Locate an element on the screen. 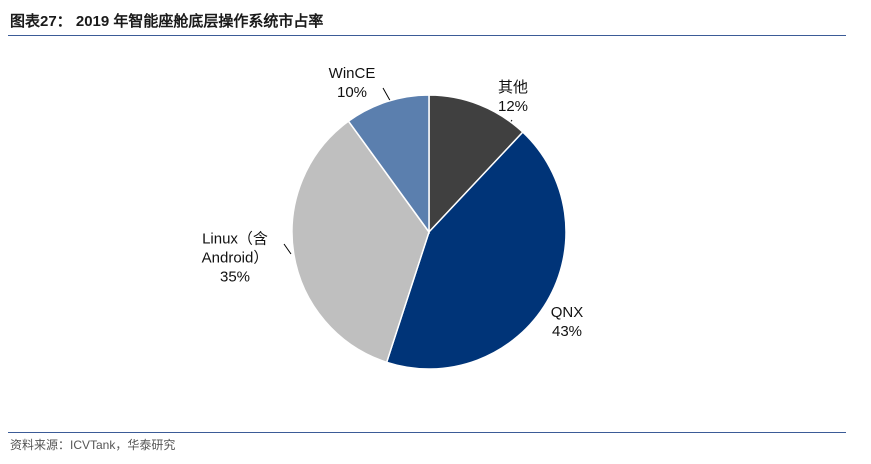 The height and width of the screenshot is (464, 871). leader-line is located at coordinates (287, 249).